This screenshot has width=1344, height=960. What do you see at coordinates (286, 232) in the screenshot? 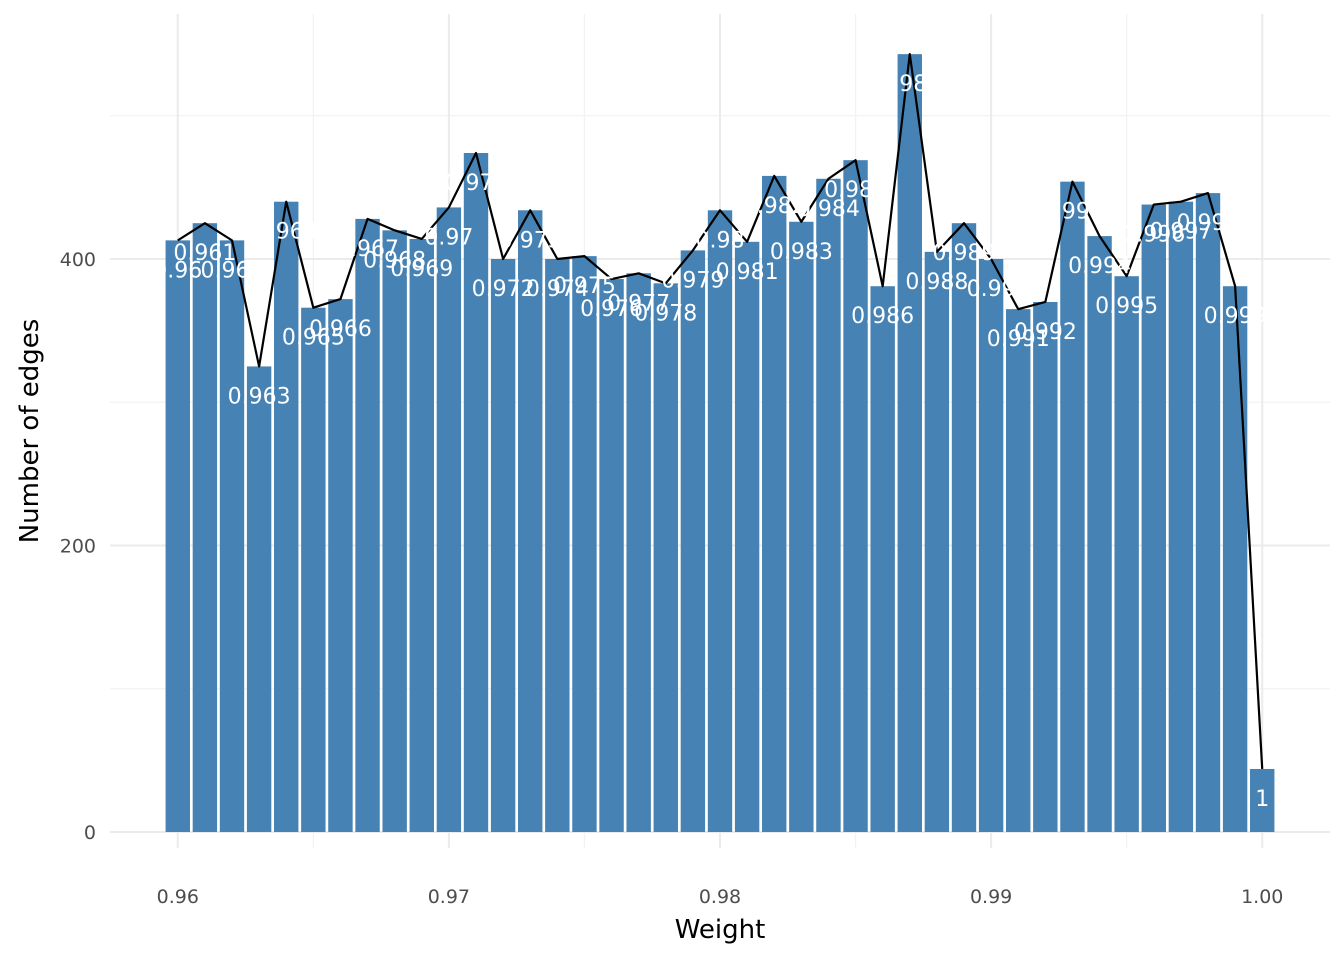
I see `bar-value-label: 0.964` at bounding box center [286, 232].